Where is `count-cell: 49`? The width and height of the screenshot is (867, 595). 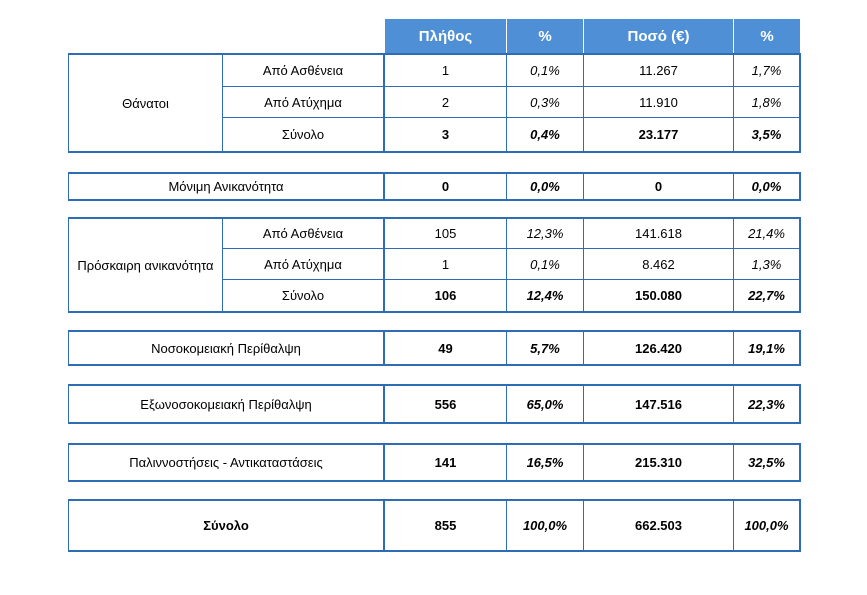
count-cell: 49 is located at coordinates (445, 348).